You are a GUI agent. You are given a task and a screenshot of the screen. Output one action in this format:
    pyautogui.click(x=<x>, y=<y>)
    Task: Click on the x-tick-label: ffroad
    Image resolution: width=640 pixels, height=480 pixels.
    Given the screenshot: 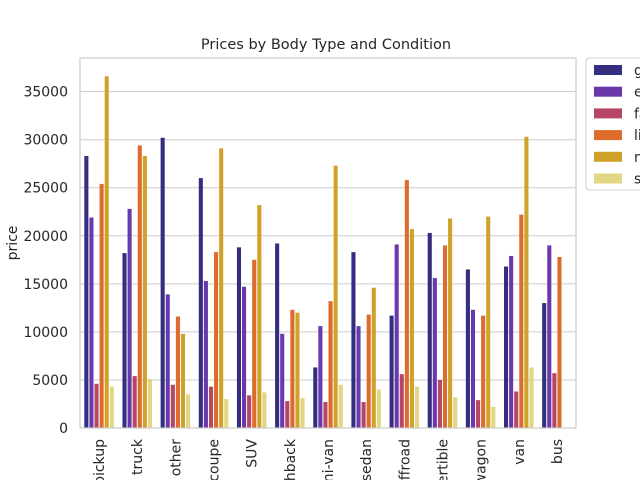 What is the action you would take?
    pyautogui.click(x=405, y=459)
    